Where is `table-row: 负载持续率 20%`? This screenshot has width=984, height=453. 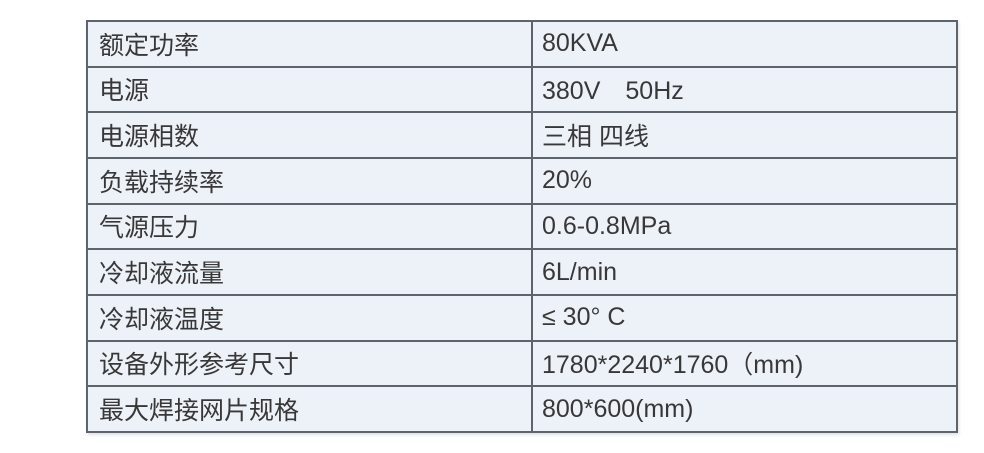 table-row: 负载持续率 20% is located at coordinates (522, 180).